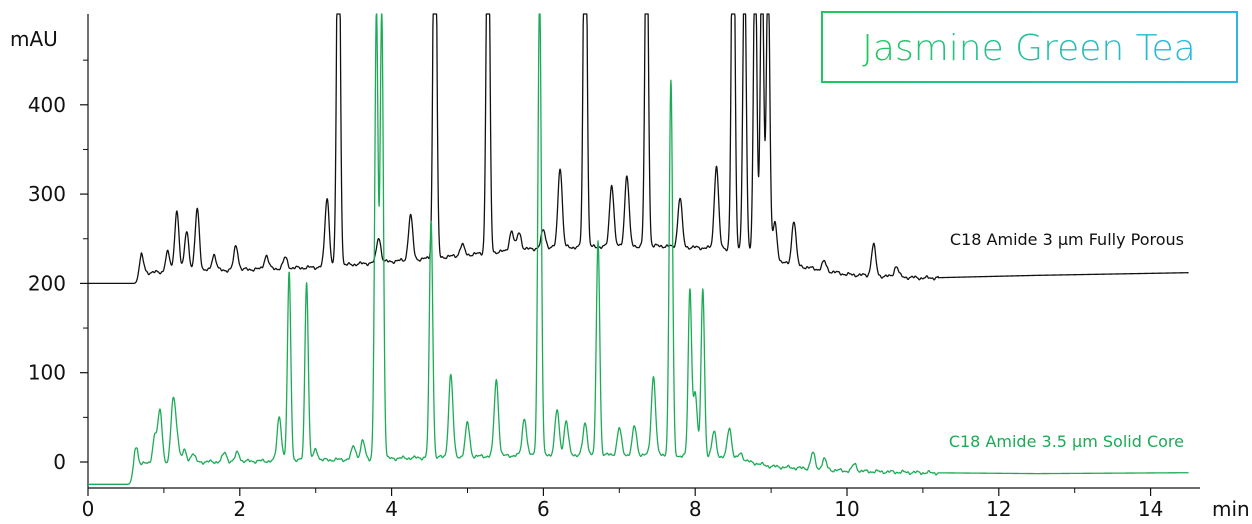 This screenshot has height=524, width=1252. What do you see at coordinates (998, 509) in the screenshot?
I see `x-tick-label: 12` at bounding box center [998, 509].